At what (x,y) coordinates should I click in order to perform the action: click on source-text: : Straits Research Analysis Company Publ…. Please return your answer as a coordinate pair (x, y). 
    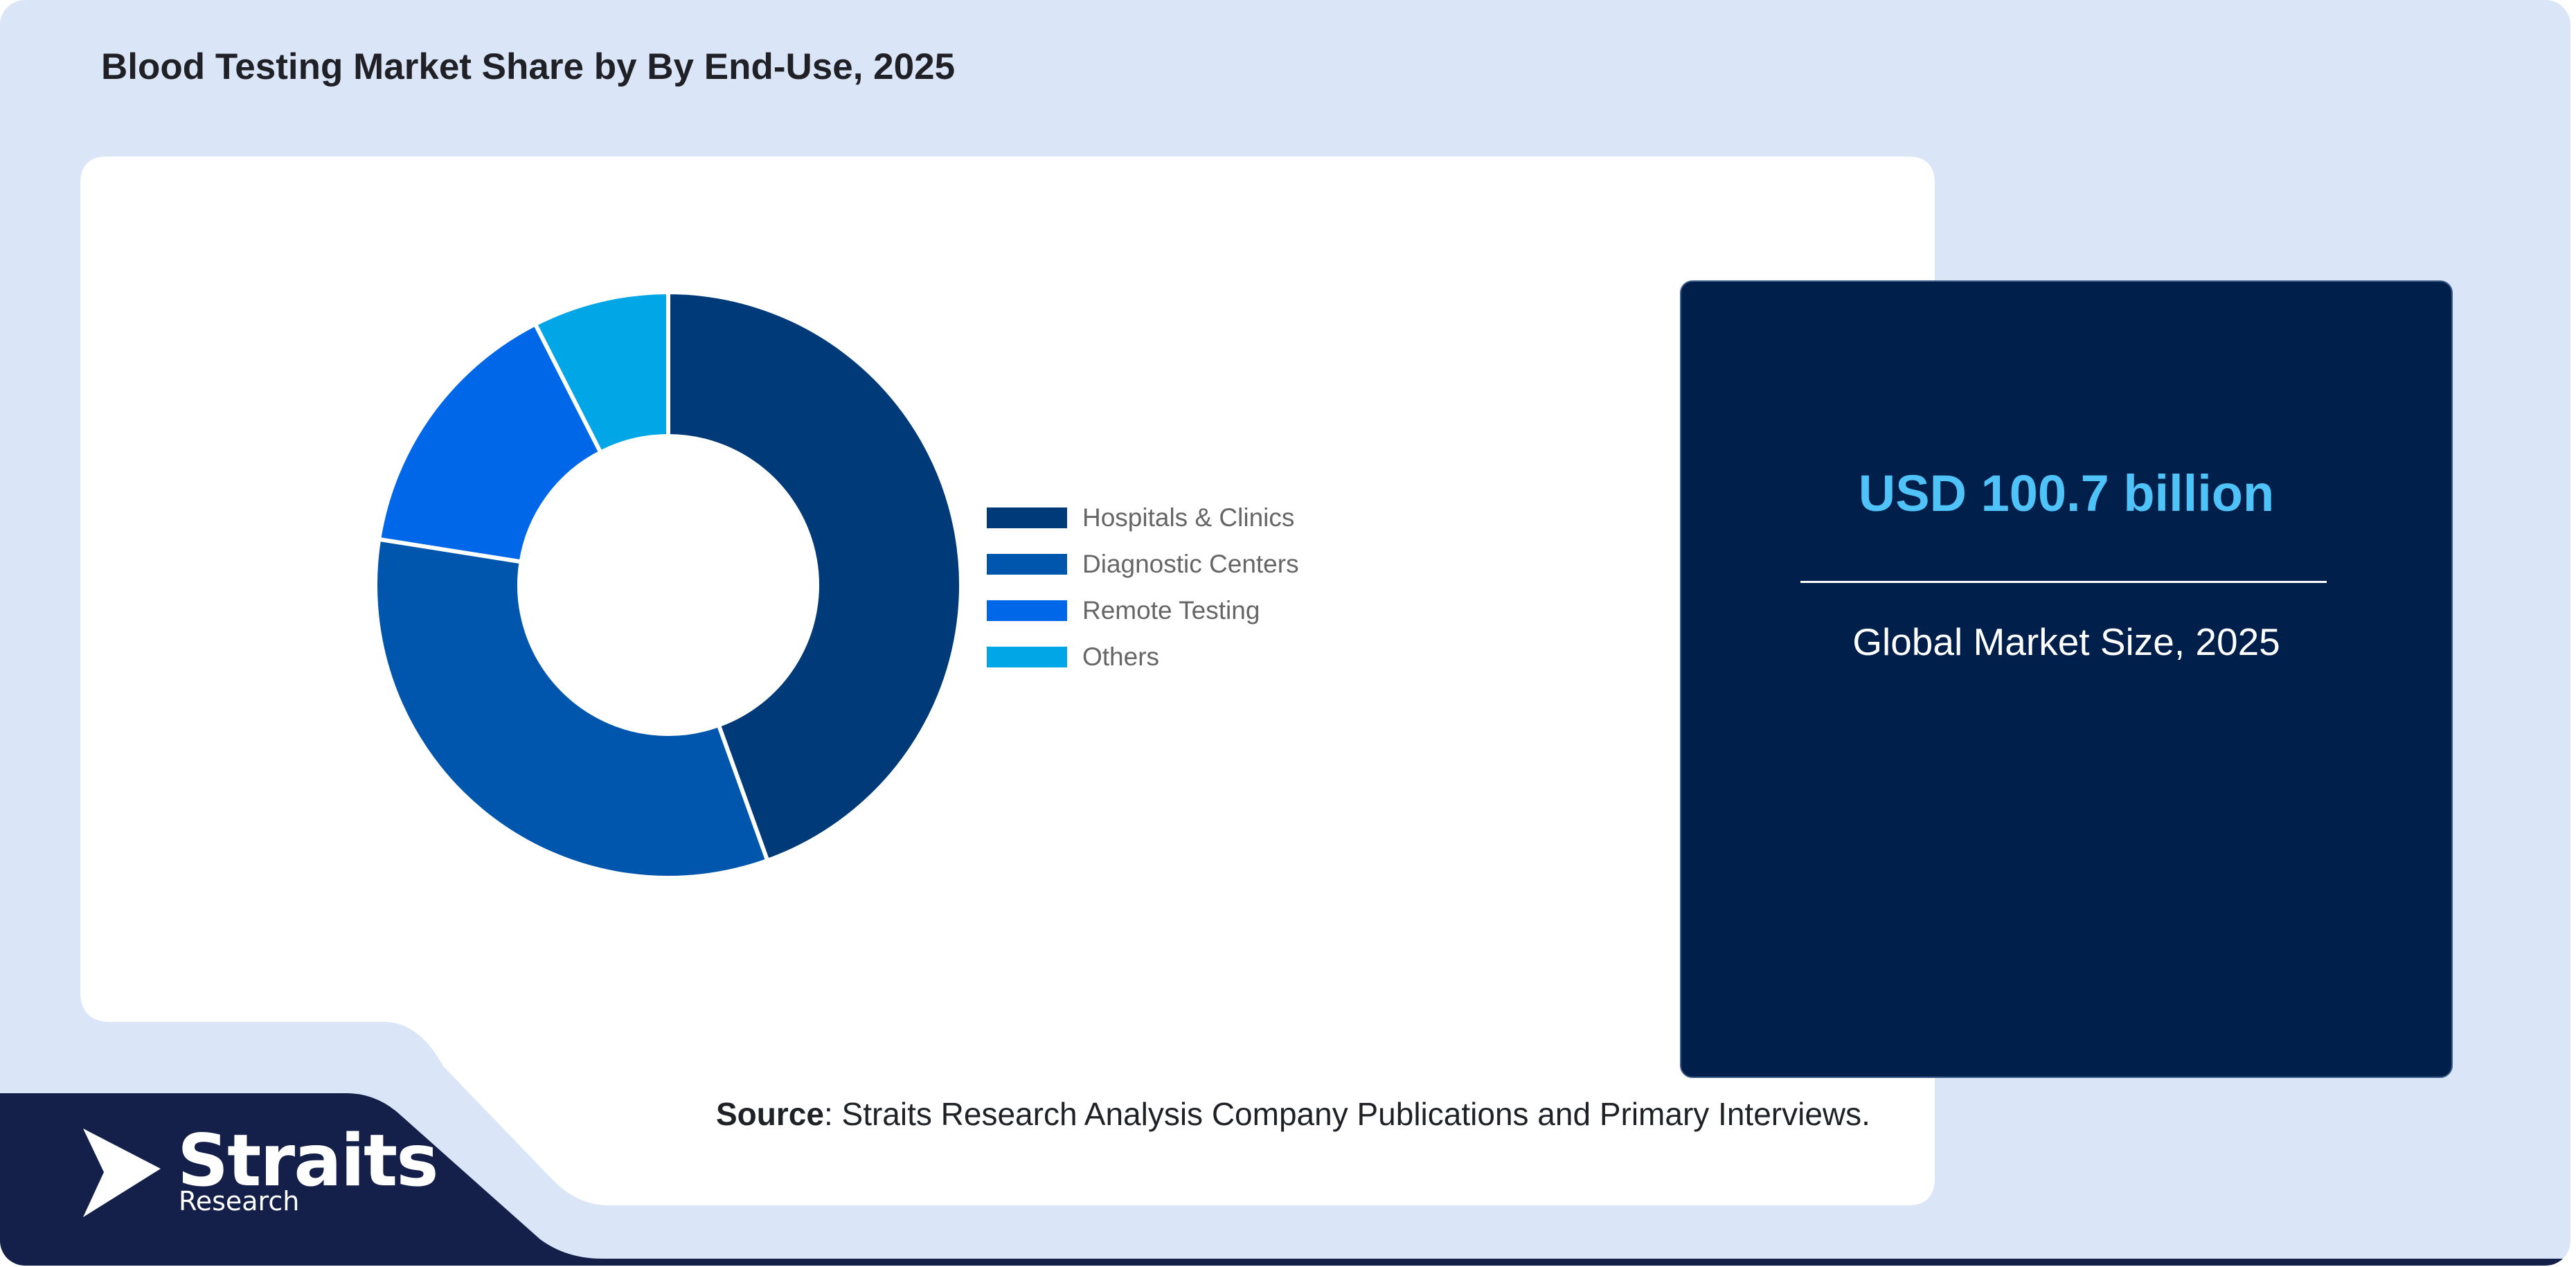
    Looking at the image, I should click on (1346, 1114).